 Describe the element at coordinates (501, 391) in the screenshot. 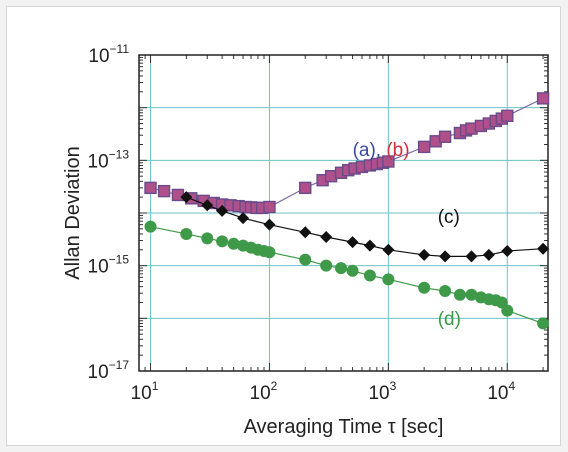

I see `x-tick-label: 10⁴` at that location.